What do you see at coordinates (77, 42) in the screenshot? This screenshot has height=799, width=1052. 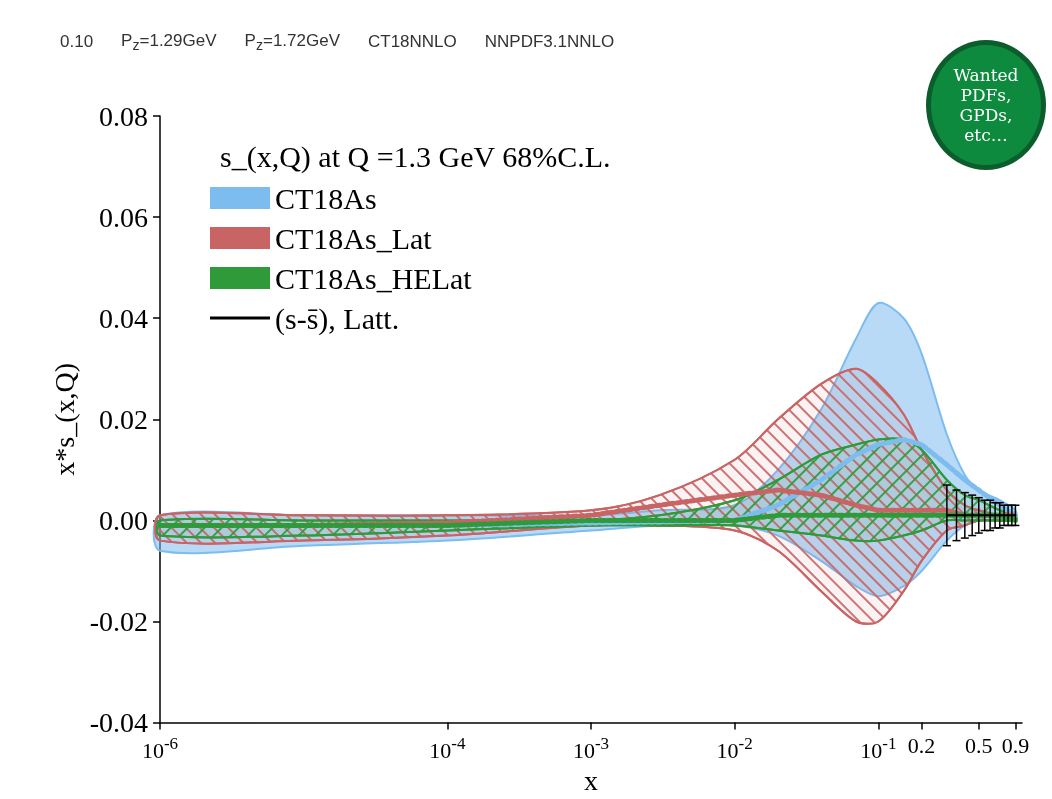 I see `text: 0.10` at bounding box center [77, 42].